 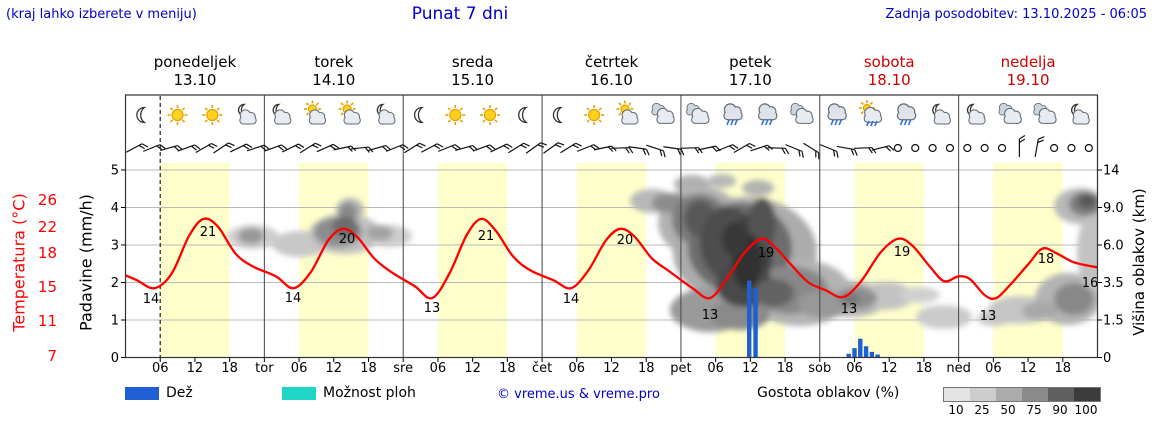 What do you see at coordinates (680, 368) in the screenshot?
I see `x-tick-label: pet` at bounding box center [680, 368].